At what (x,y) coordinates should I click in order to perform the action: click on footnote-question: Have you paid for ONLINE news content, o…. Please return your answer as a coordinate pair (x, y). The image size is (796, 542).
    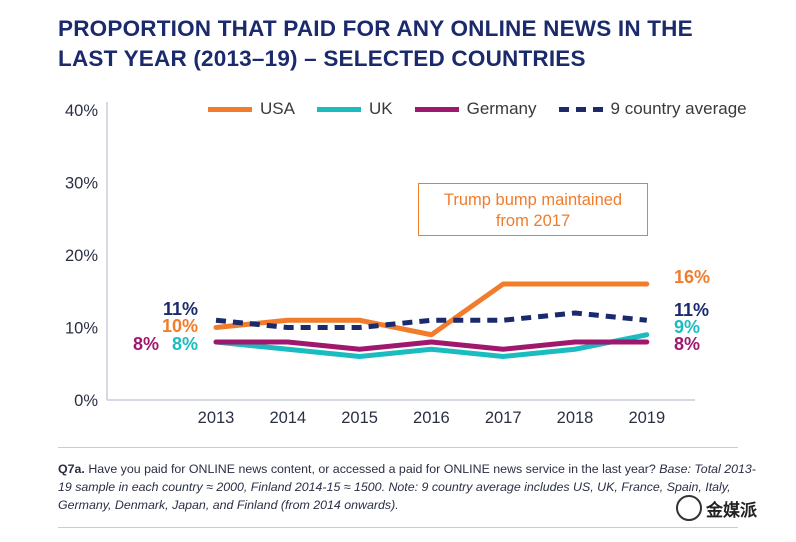
    Looking at the image, I should click on (372, 469).